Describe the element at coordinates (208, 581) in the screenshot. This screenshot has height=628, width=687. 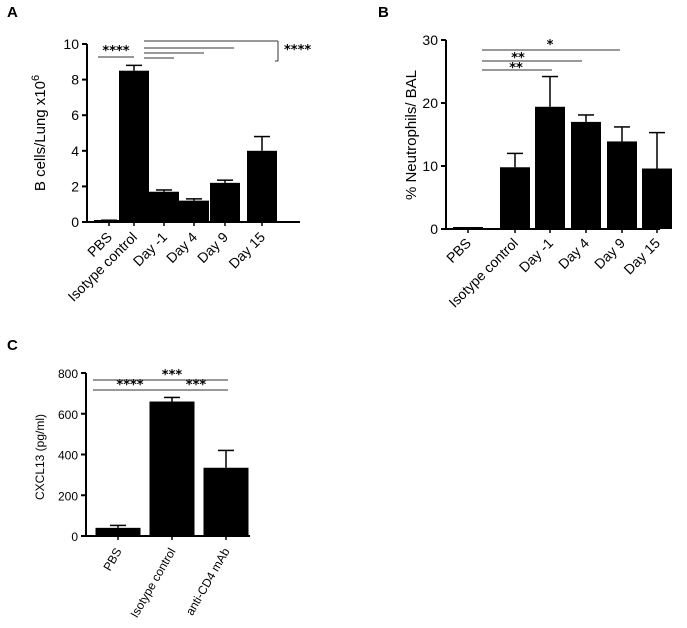
I see `category-label: anti-CD4 mAb` at that location.